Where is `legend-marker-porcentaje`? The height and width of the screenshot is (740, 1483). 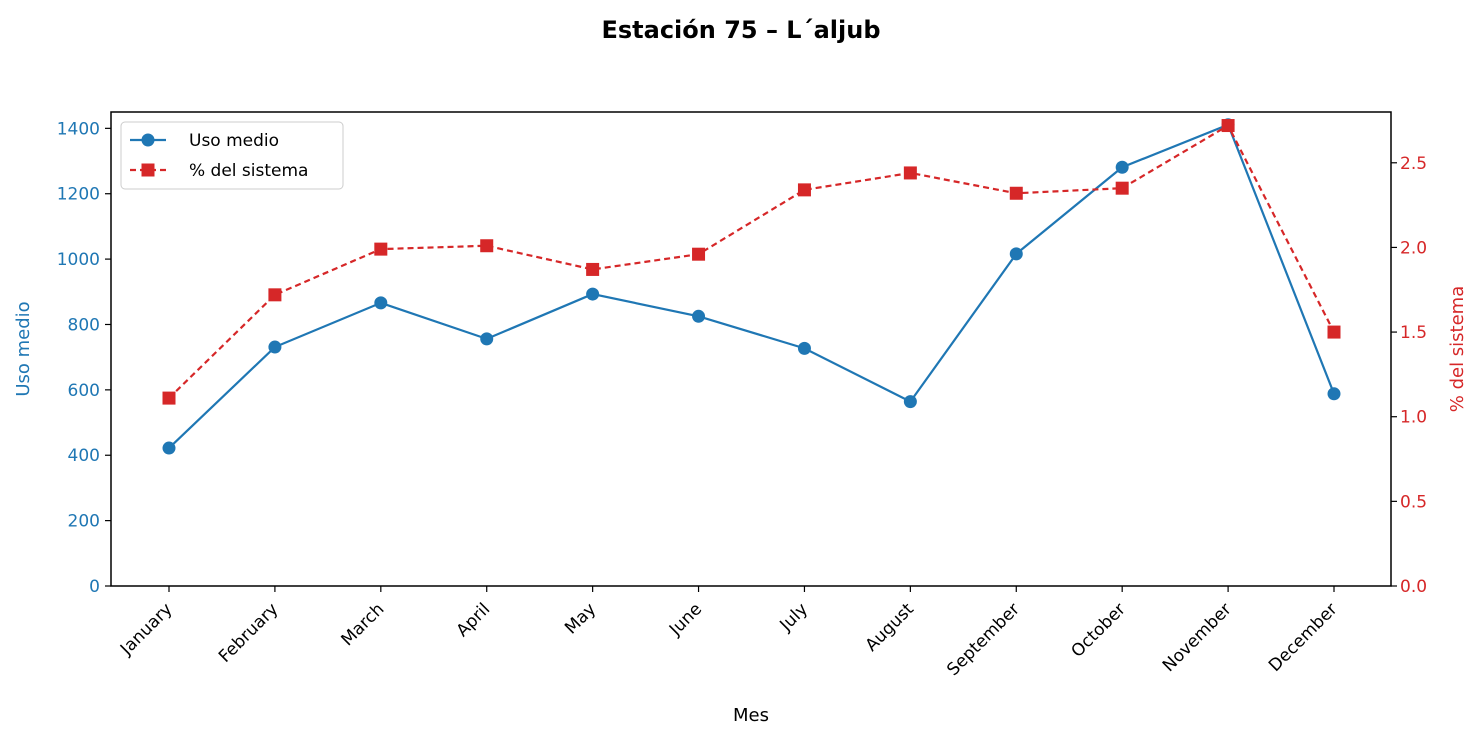
legend-marker-porcentaje is located at coordinates (148, 170).